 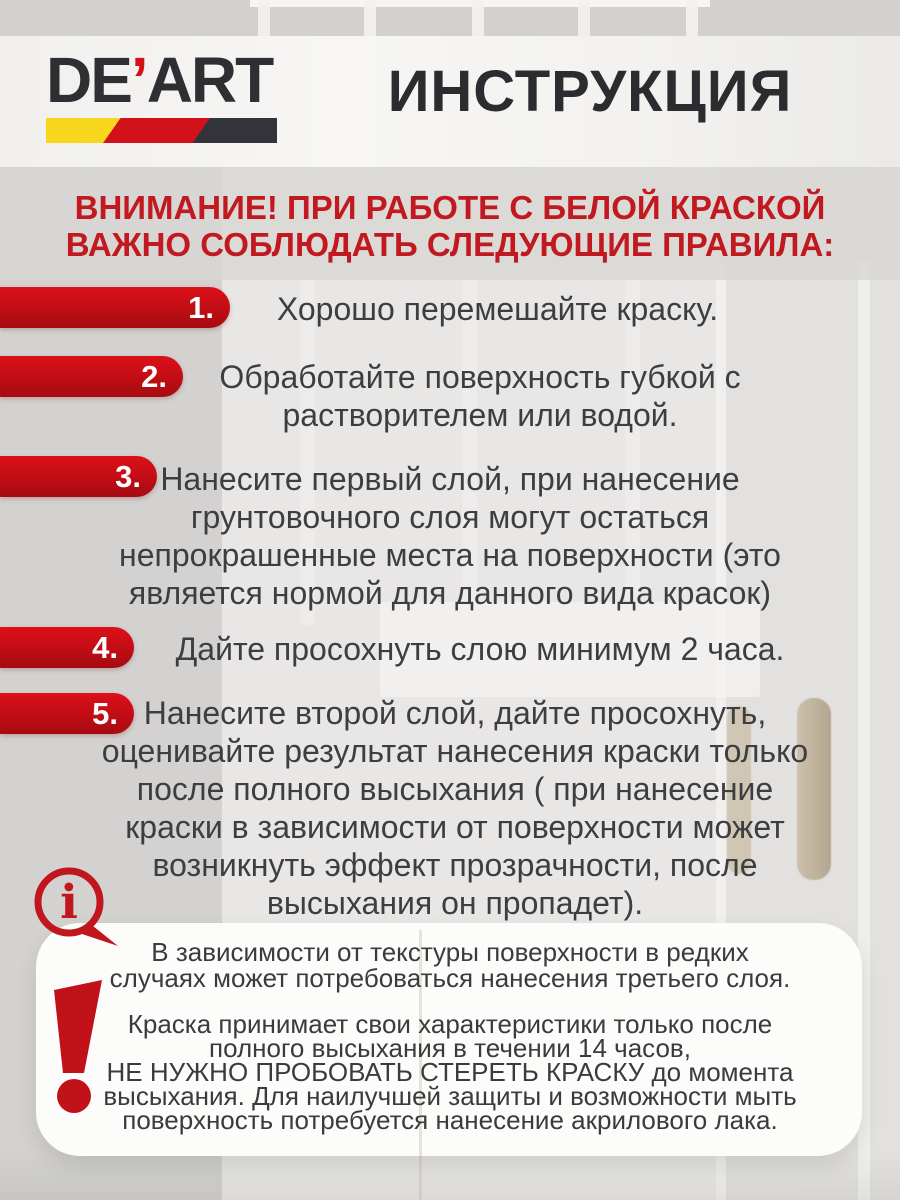 I want to click on background-gray-band, so click(x=450, y=223).